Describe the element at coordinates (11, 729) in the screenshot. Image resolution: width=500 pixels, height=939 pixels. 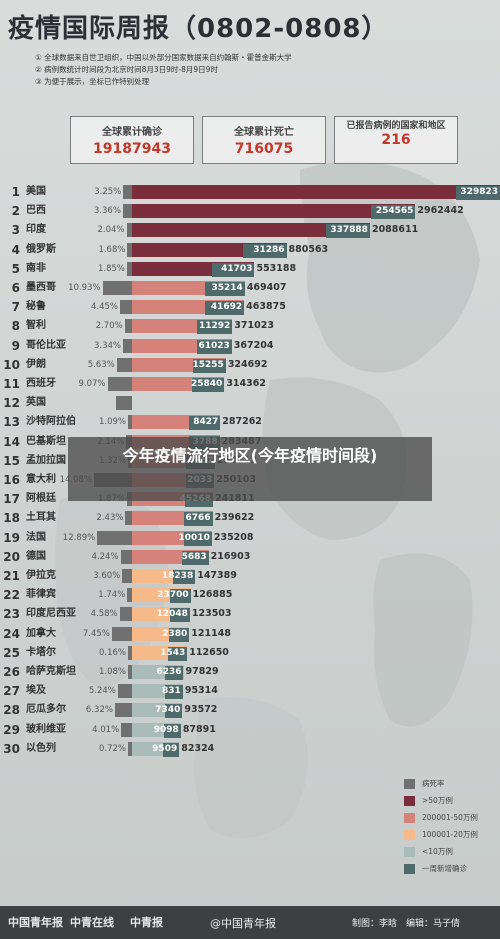
I see `rank-number: 29` at that location.